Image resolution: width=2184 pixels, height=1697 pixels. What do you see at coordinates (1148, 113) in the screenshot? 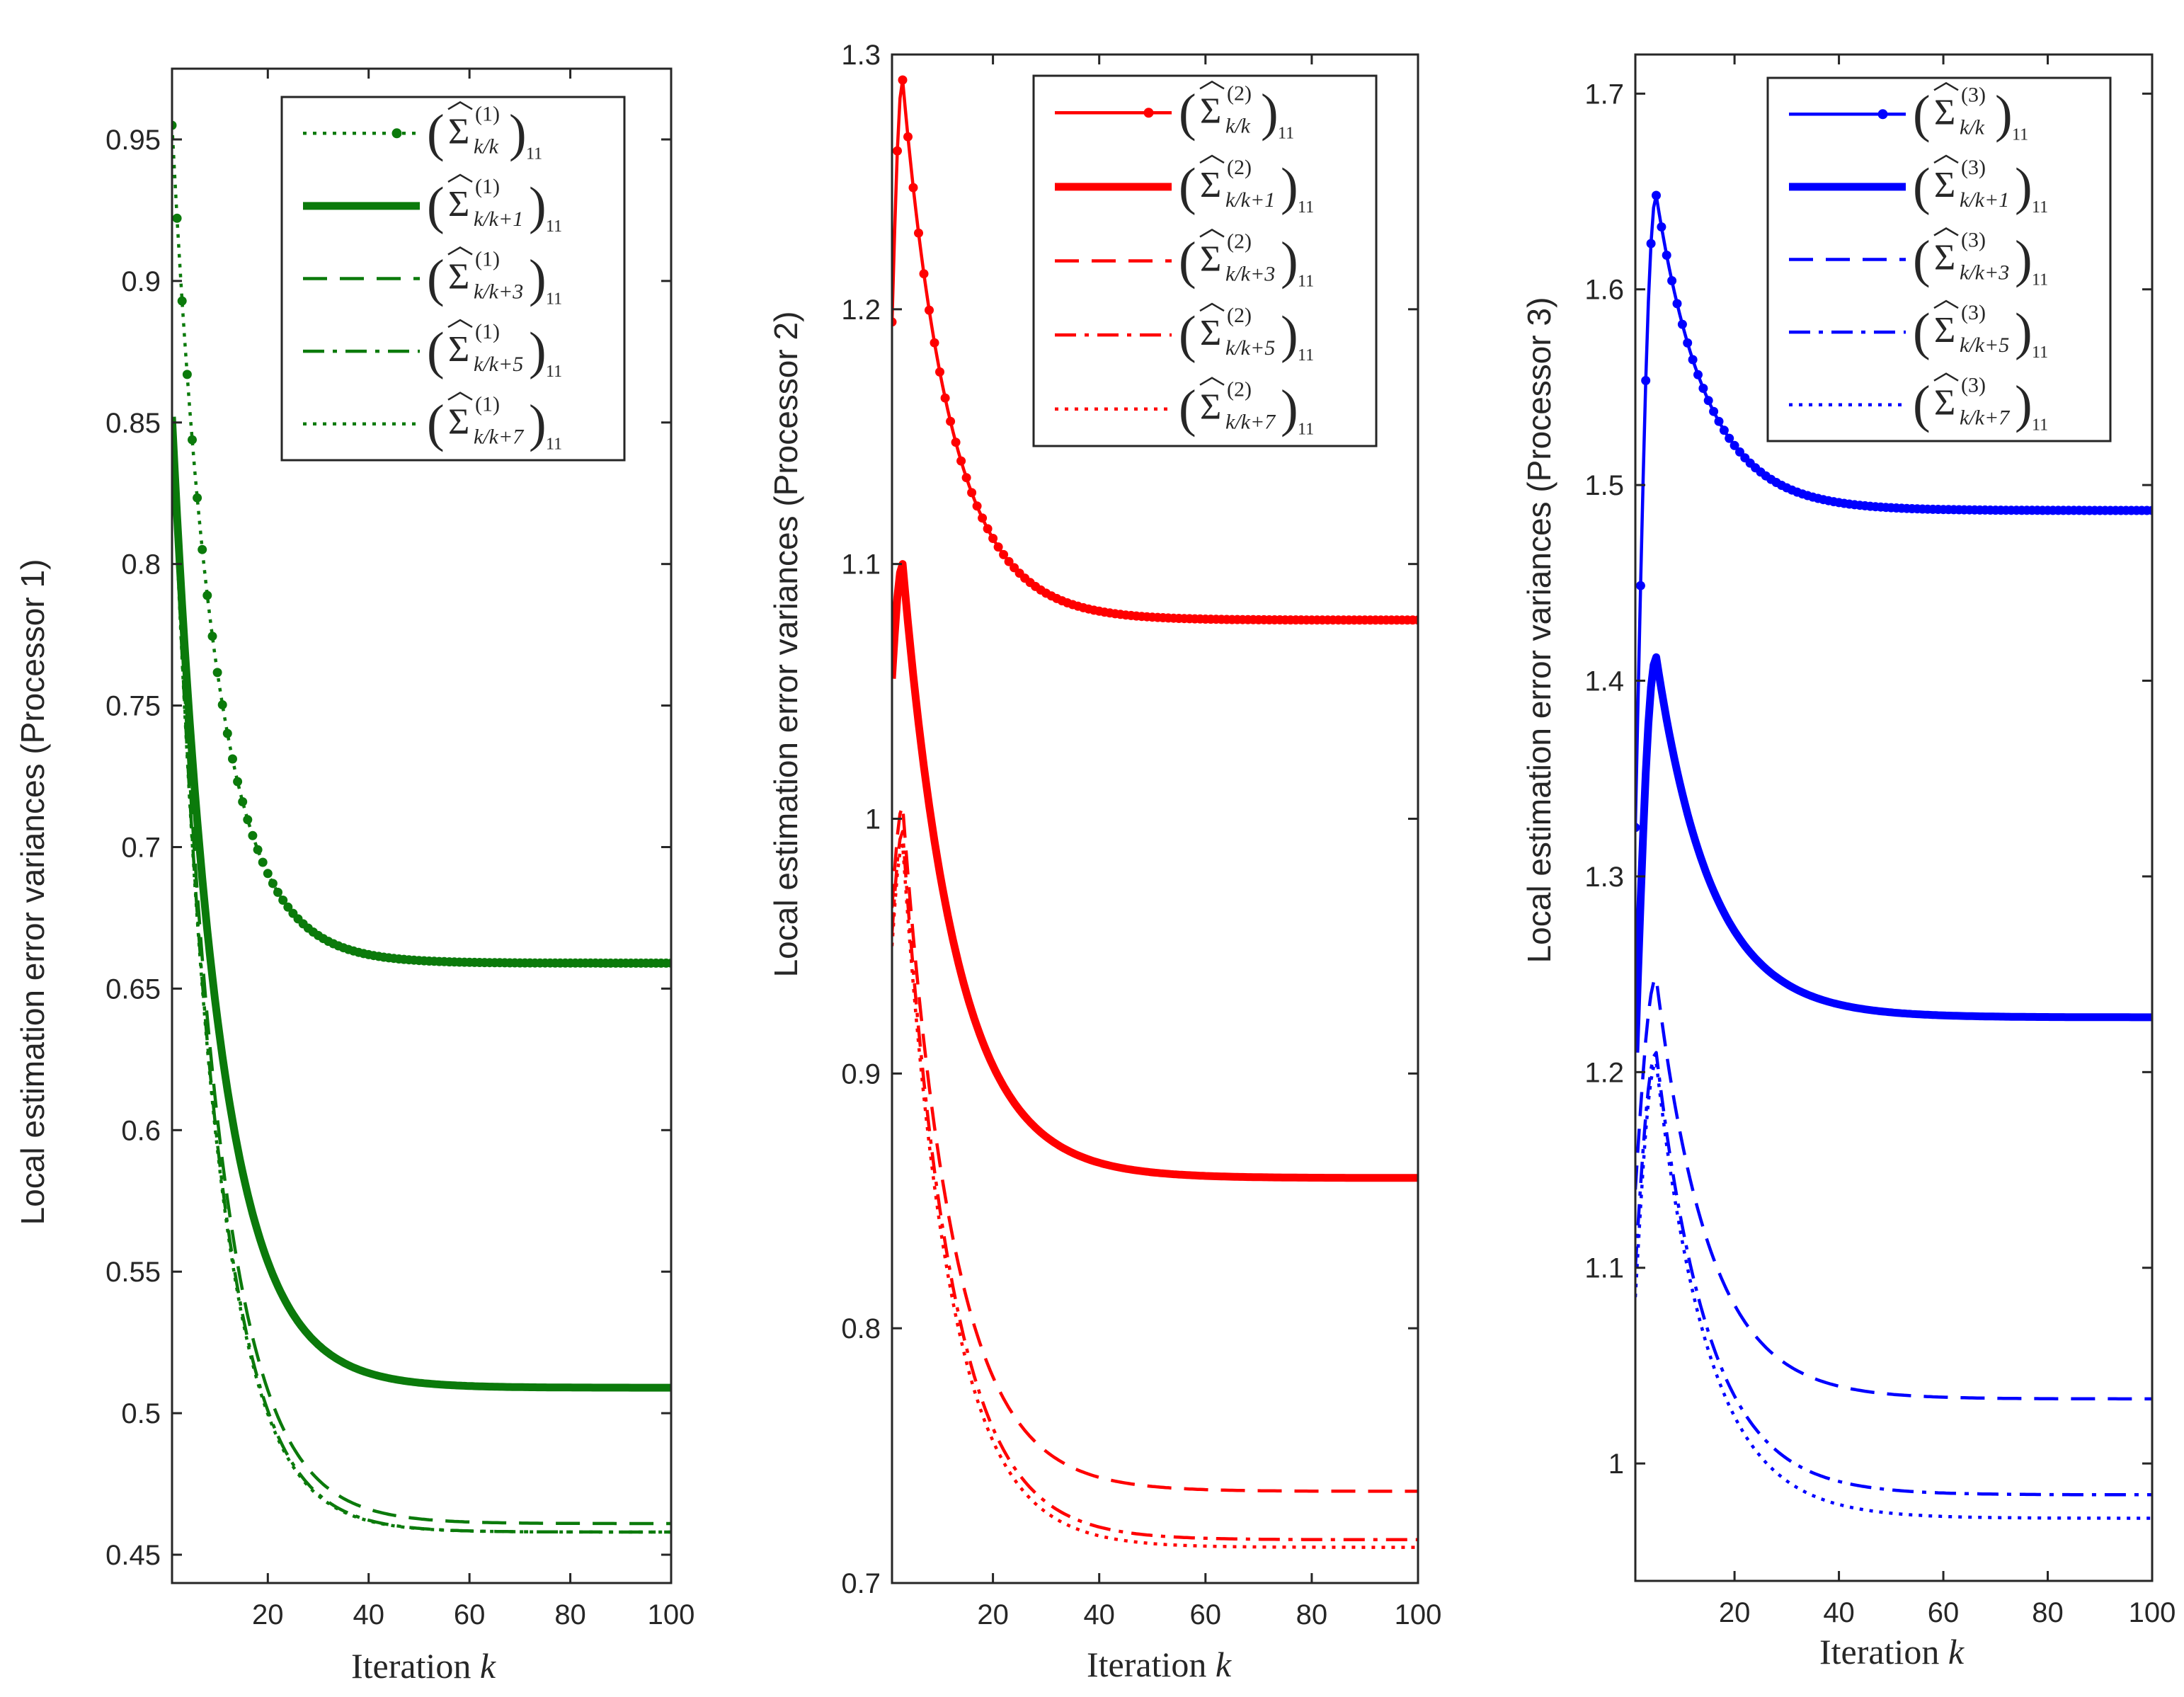
I see `legend-marker` at bounding box center [1148, 113].